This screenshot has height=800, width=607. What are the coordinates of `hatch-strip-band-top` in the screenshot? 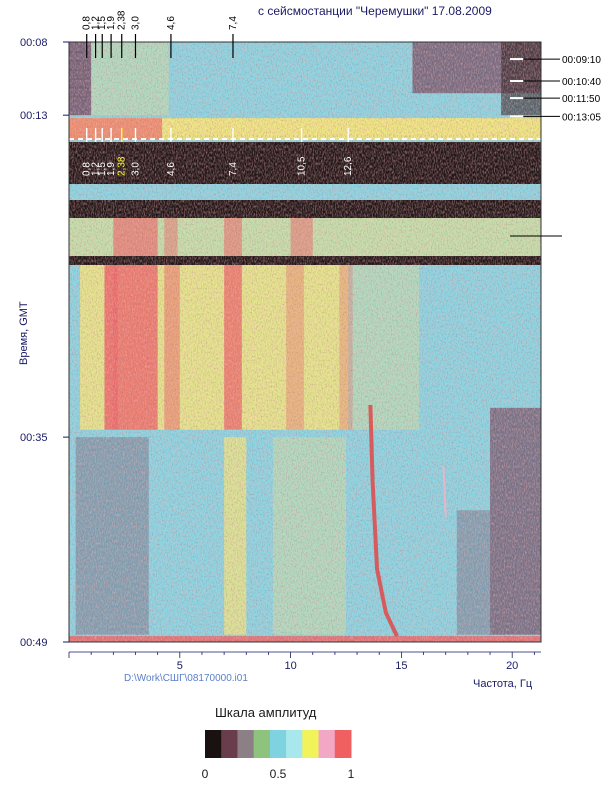 It's located at (293, 139).